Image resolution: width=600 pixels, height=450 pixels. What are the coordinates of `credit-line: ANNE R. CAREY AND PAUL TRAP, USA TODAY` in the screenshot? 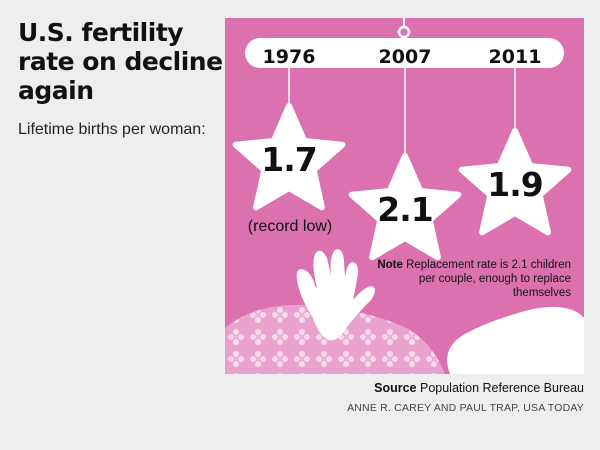 It's located at (465, 408).